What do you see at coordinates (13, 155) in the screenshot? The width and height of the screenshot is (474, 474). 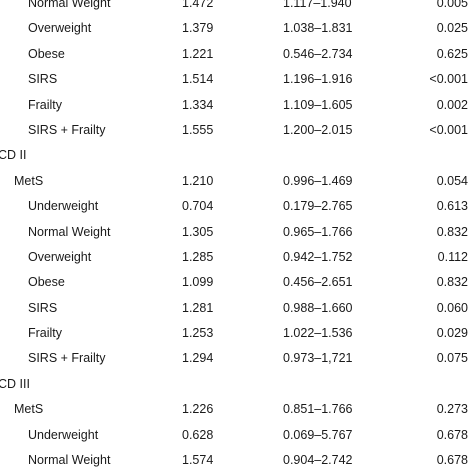 I see `row-label: CD II` at bounding box center [13, 155].